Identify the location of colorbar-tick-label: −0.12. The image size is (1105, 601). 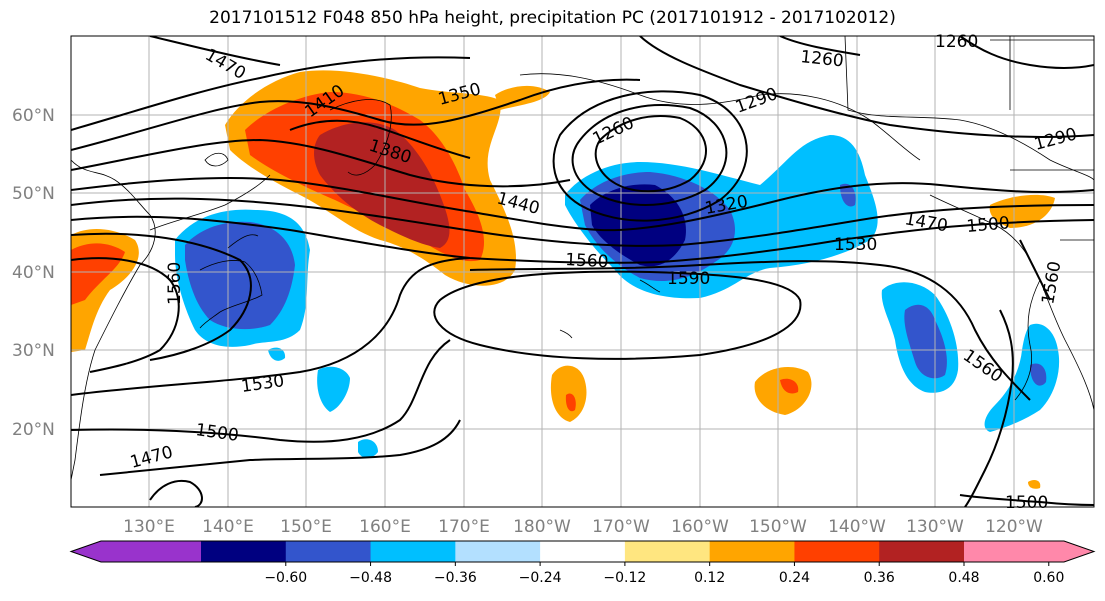
(624, 578).